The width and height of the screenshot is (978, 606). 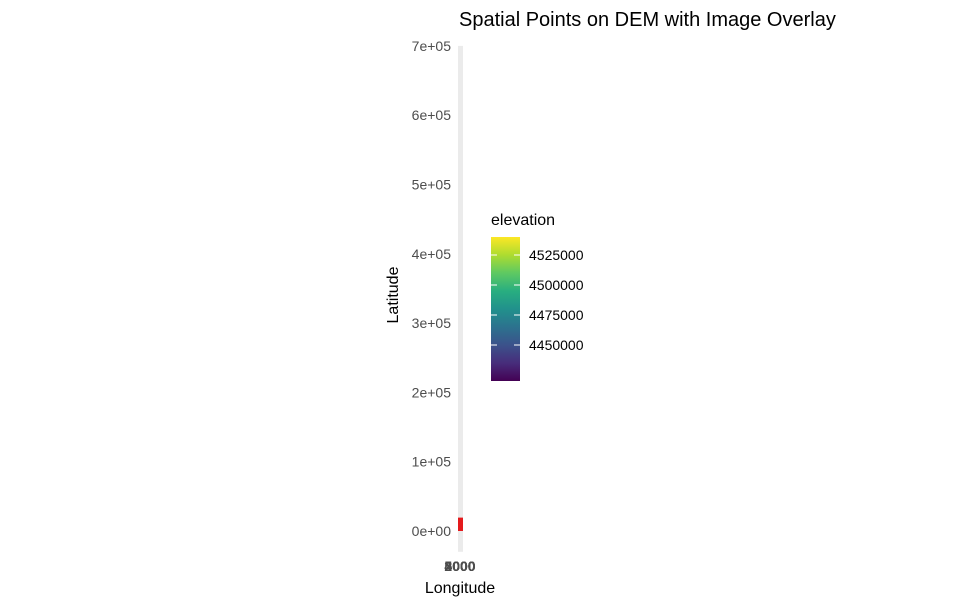 What do you see at coordinates (460, 524) in the screenshot?
I see `data-points` at bounding box center [460, 524].